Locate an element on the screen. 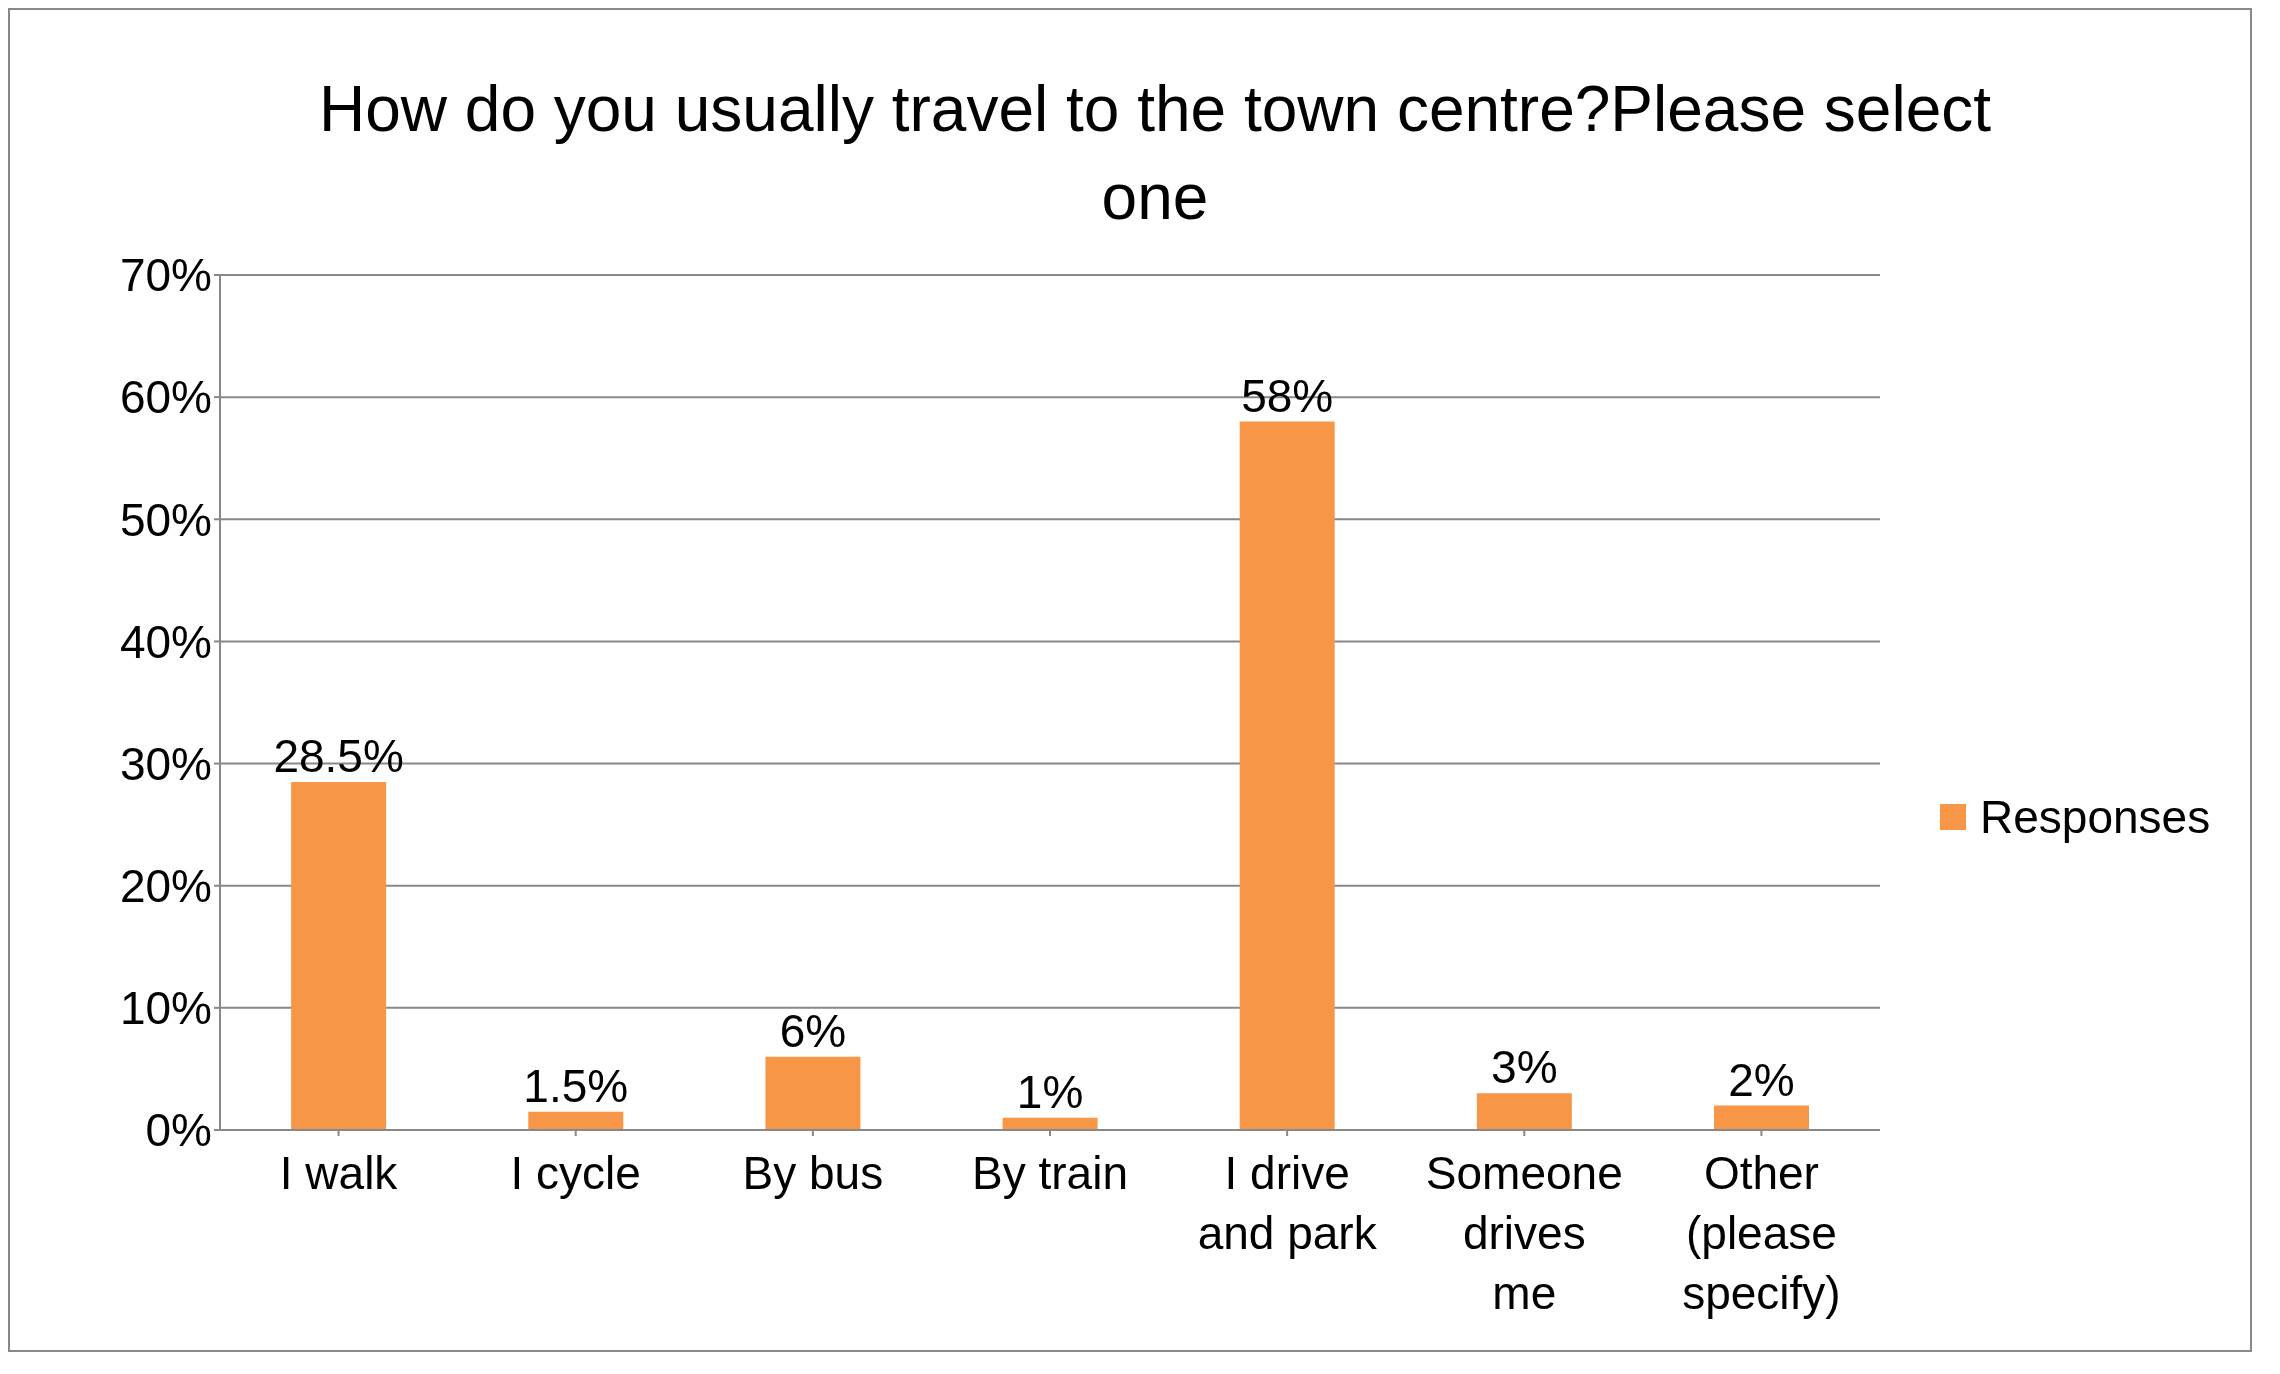 Image resolution: width=2280 pixels, height=1374 pixels. legend-label: Responses is located at coordinates (2095, 817).